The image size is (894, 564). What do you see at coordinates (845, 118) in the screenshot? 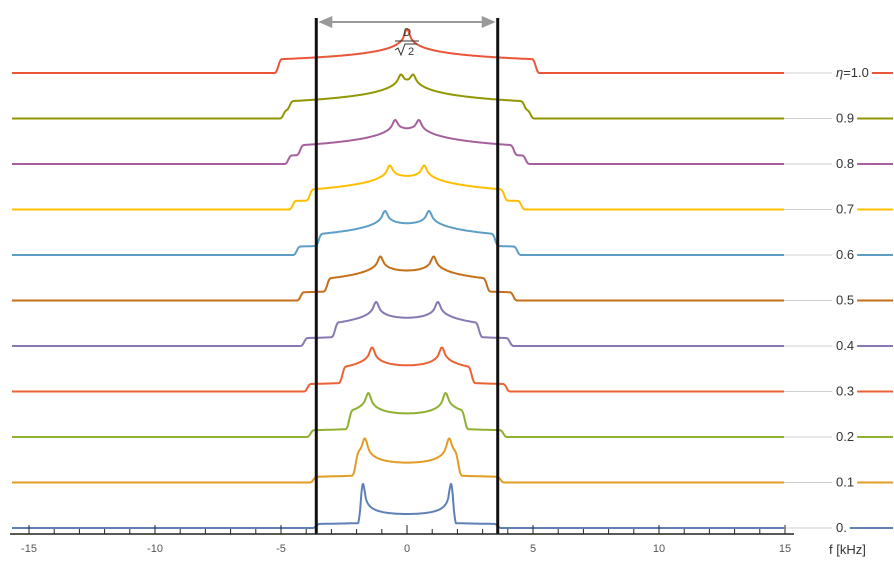
I see `eta-label-0.9: 0.9` at bounding box center [845, 118].